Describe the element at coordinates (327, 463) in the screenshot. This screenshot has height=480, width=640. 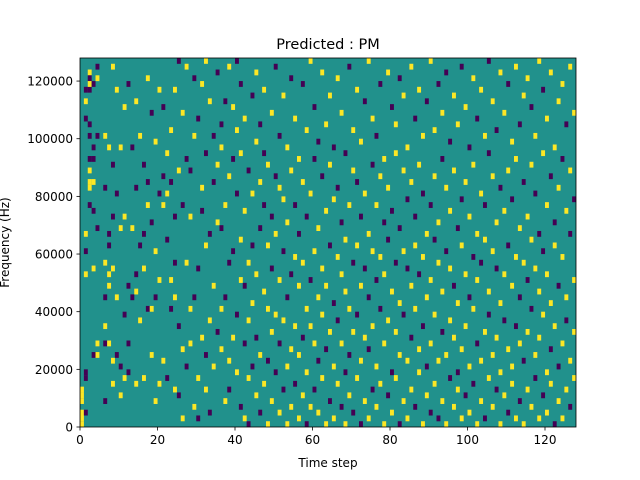
I see `x-axis-label: Time step` at that location.